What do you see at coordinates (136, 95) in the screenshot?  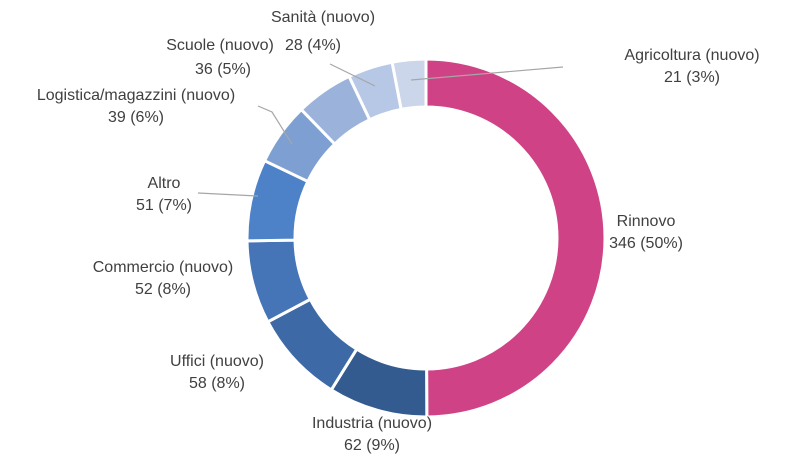 I see `slice-label-logistica-magazzini-nuovo: Logistica/magazzini (nuovo)` at bounding box center [136, 95].